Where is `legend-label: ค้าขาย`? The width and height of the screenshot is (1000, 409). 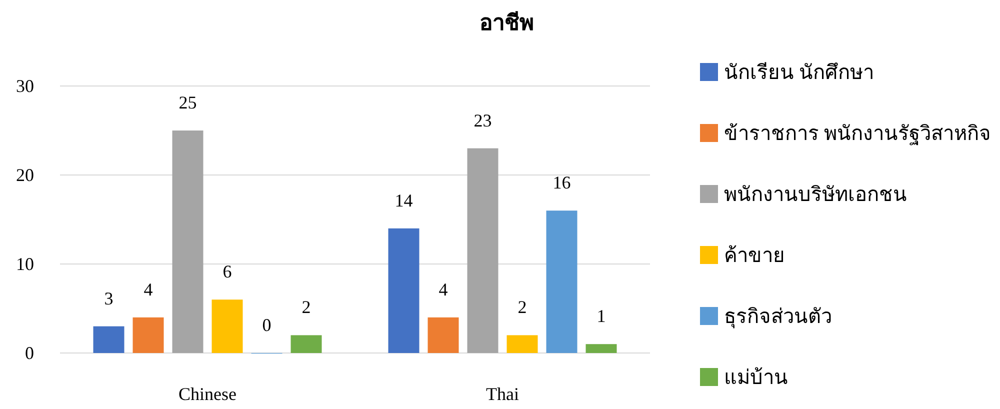
legend-label: ค้าขาย is located at coordinates (754, 256).